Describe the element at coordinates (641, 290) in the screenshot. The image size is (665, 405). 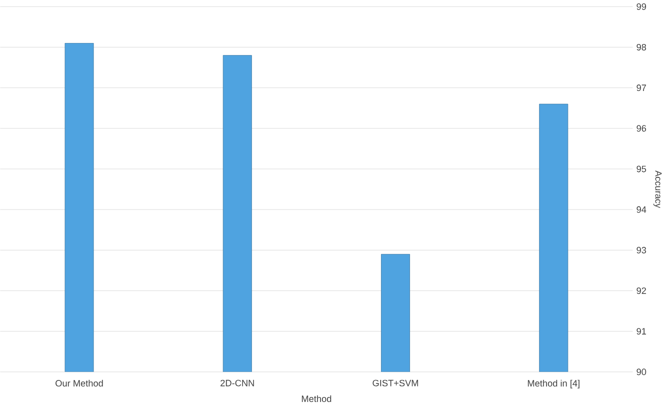
I see `y-tick-label: 92` at that location.